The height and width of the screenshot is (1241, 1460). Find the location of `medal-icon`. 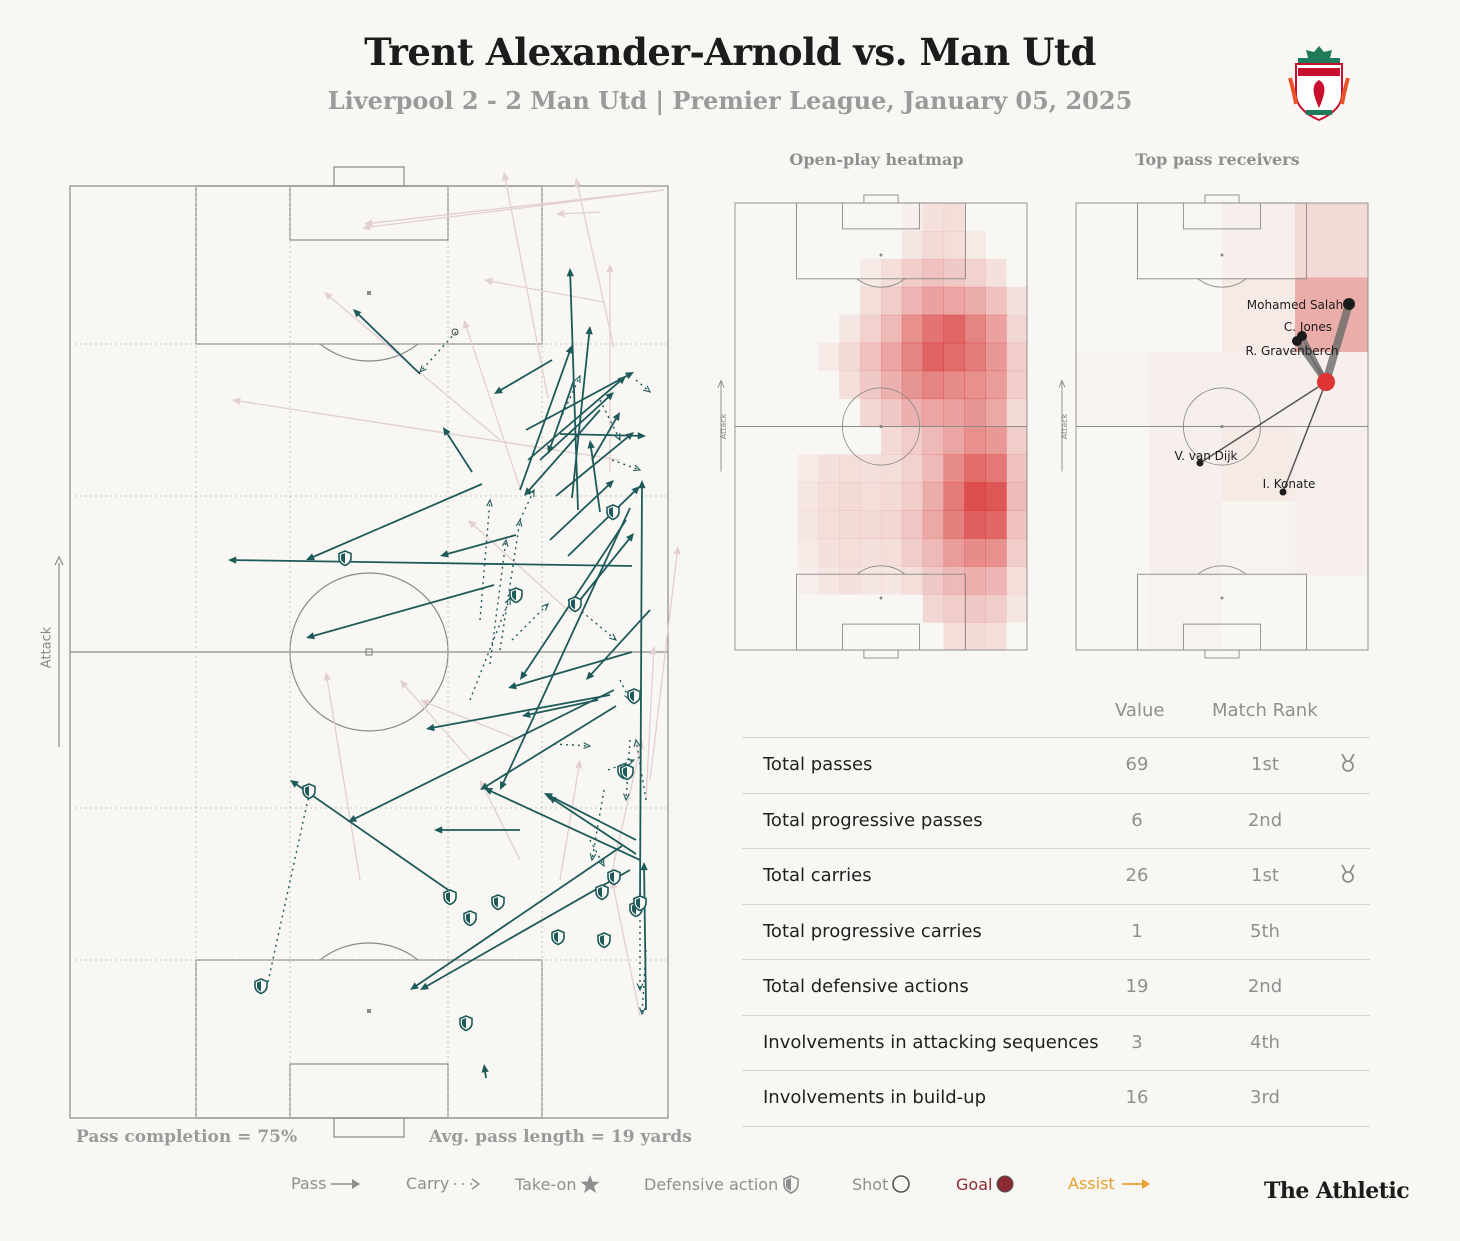

medal-icon is located at coordinates (1348, 873).